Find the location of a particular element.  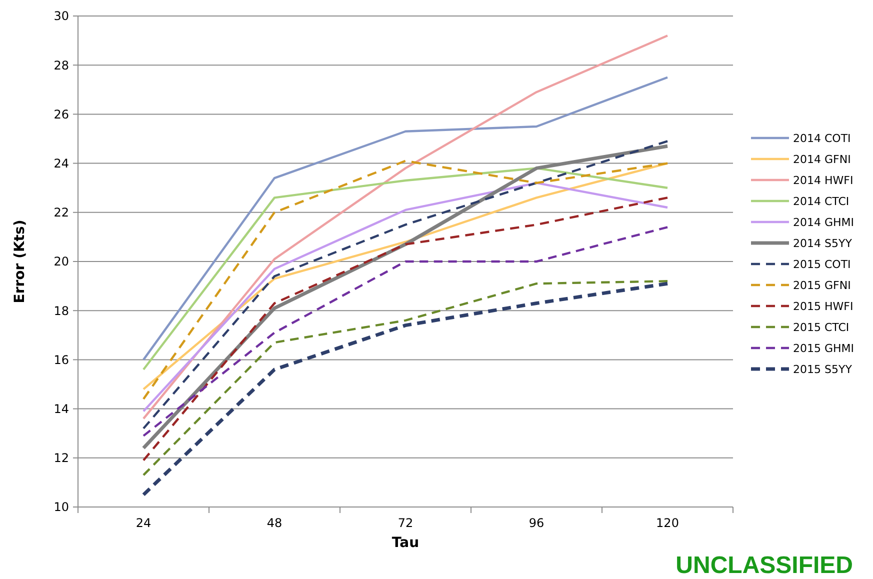

legend-label: 2014 CTCI is located at coordinates (821, 201).